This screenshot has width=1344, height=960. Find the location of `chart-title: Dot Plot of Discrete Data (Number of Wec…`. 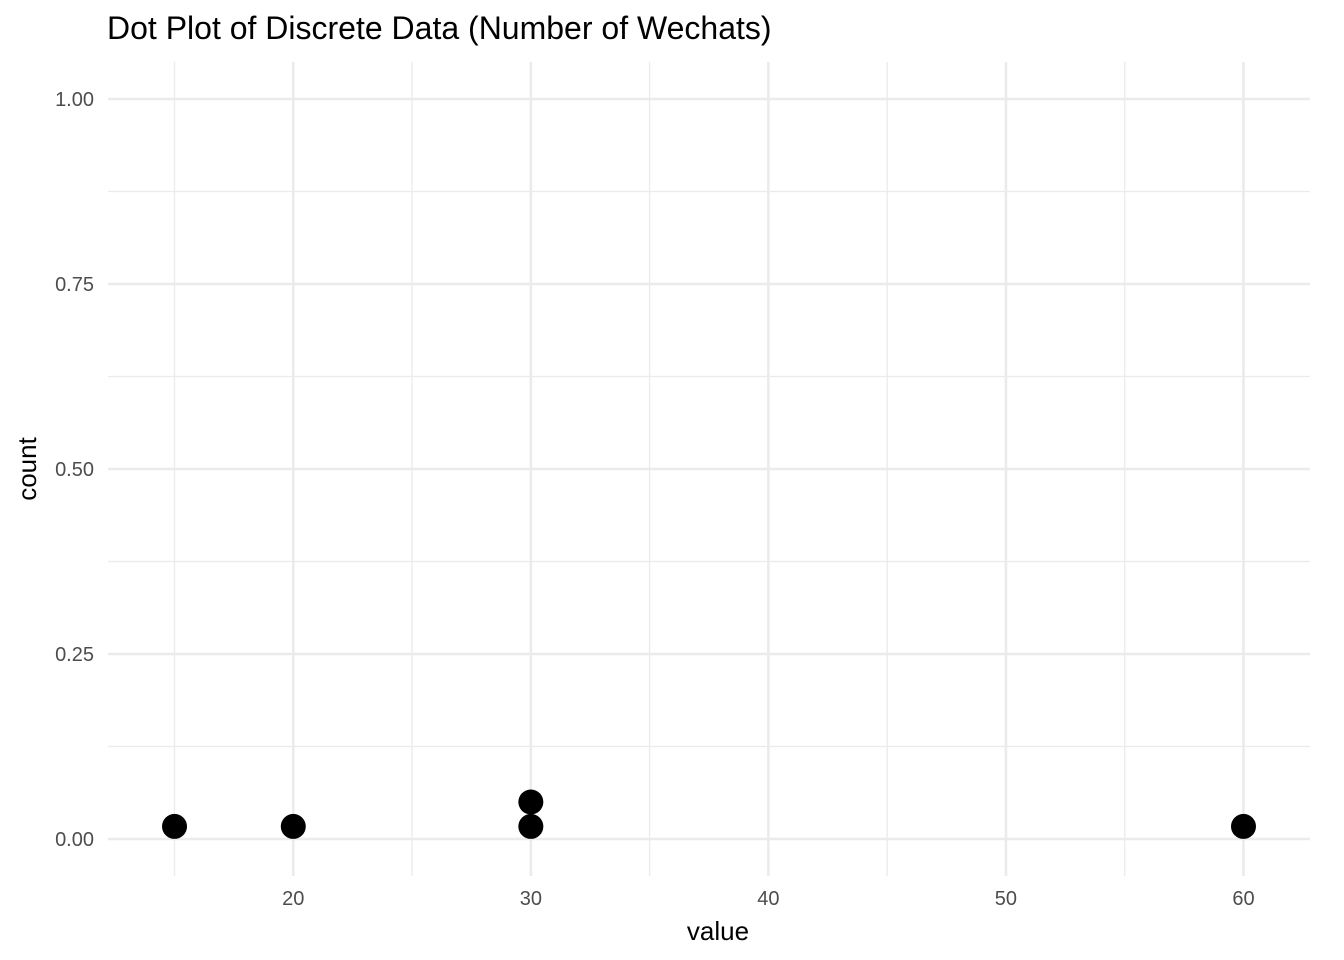

chart-title: Dot Plot of Discrete Data (Number of Wec… is located at coordinates (439, 28).